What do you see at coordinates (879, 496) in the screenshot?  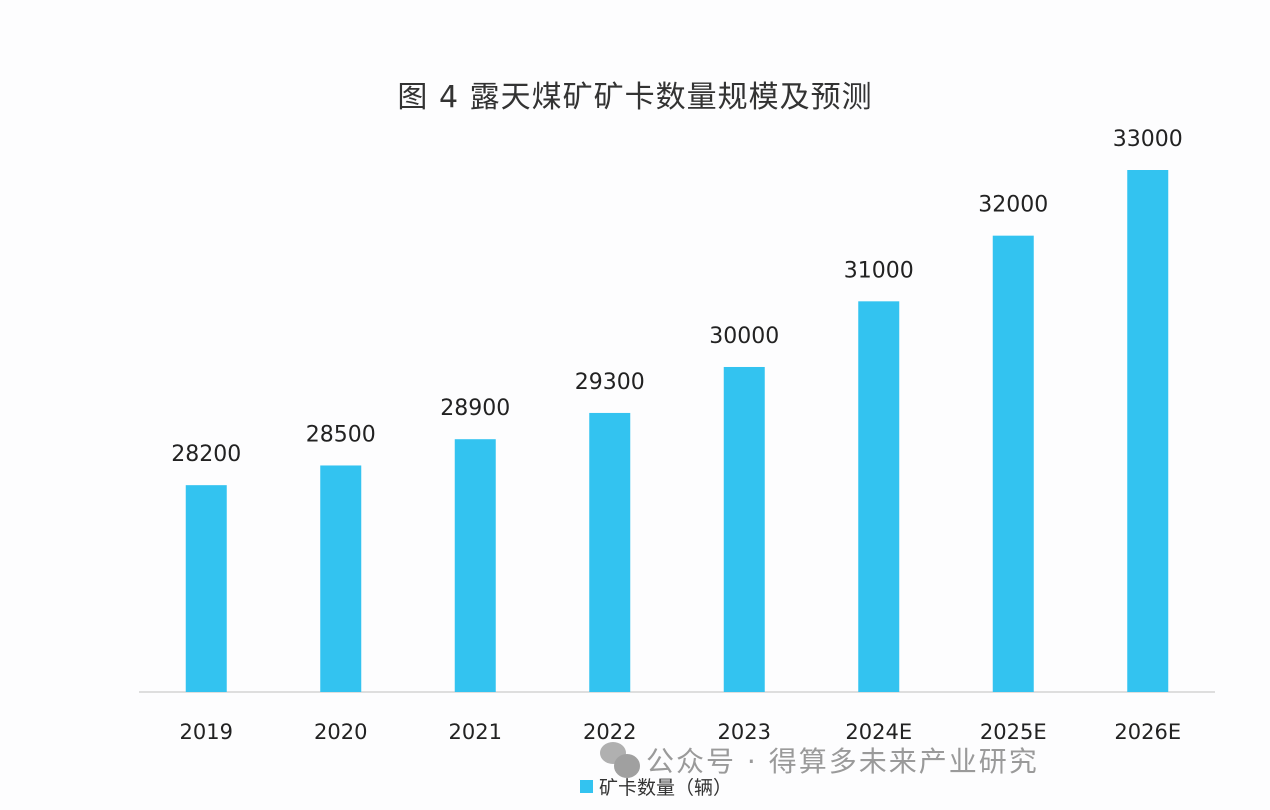 I see `bar-2024E` at bounding box center [879, 496].